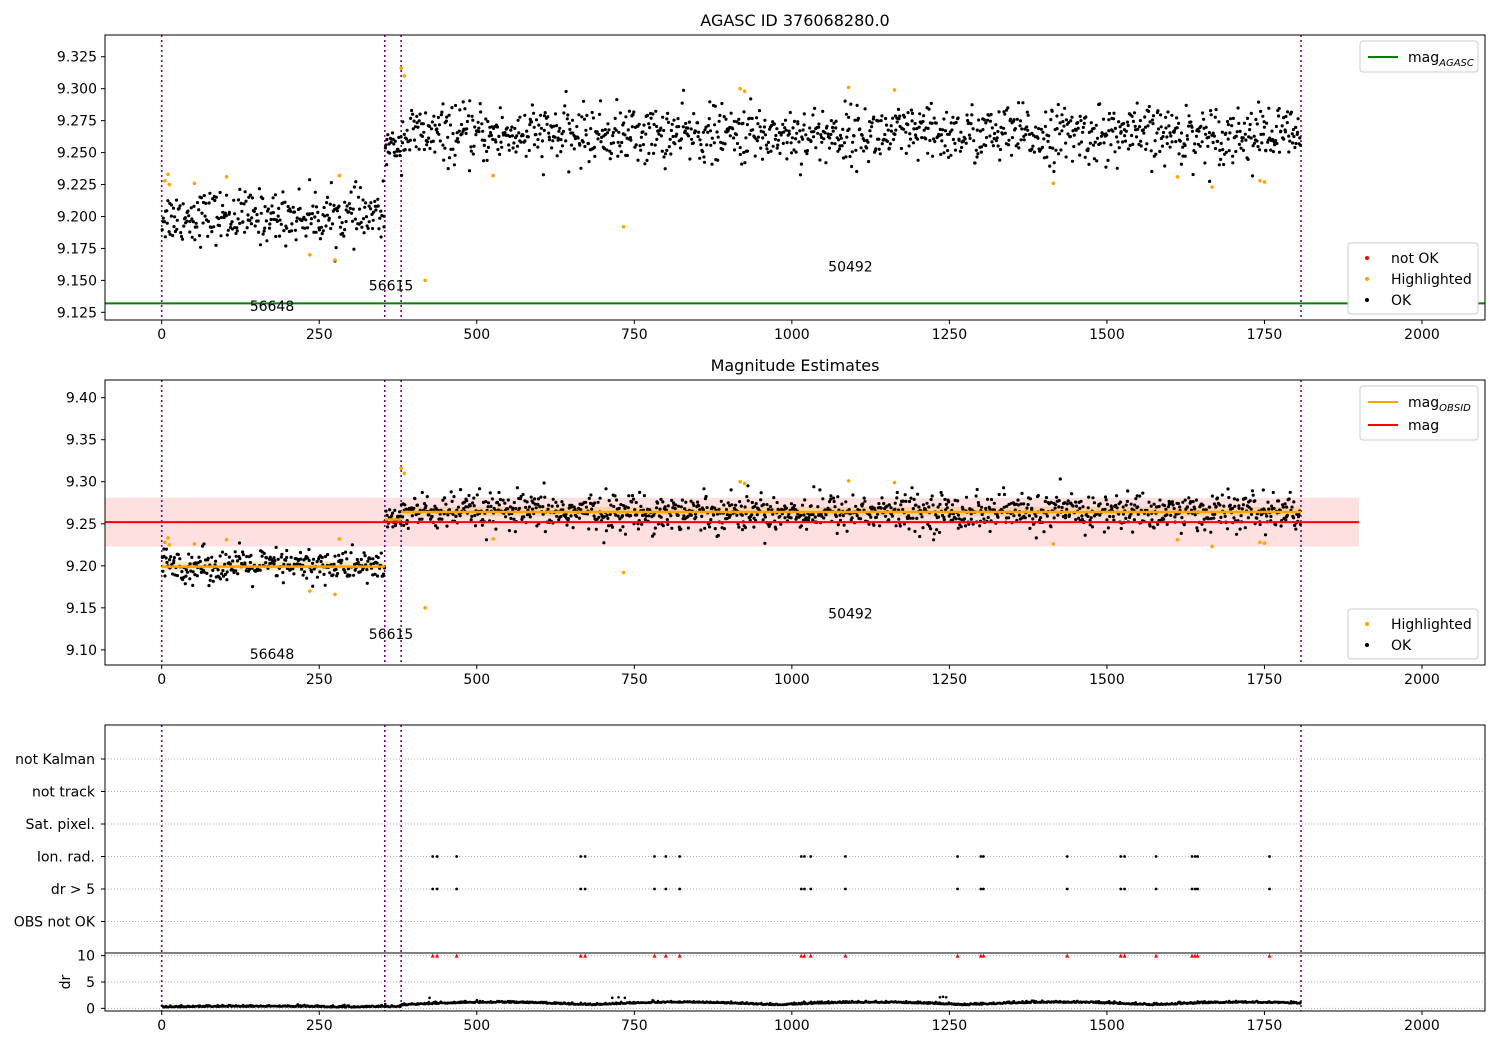  I want to click on x-tick-label: 0, so click(161, 1026).